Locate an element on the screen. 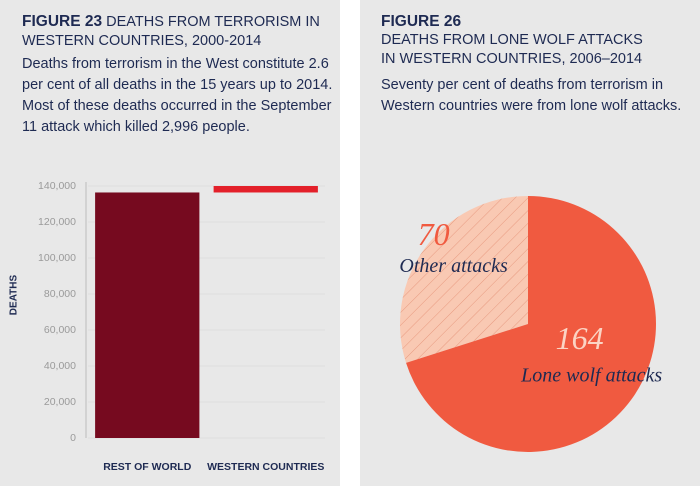 The image size is (700, 486). y-tick-label: 140,000 is located at coordinates (57, 186).